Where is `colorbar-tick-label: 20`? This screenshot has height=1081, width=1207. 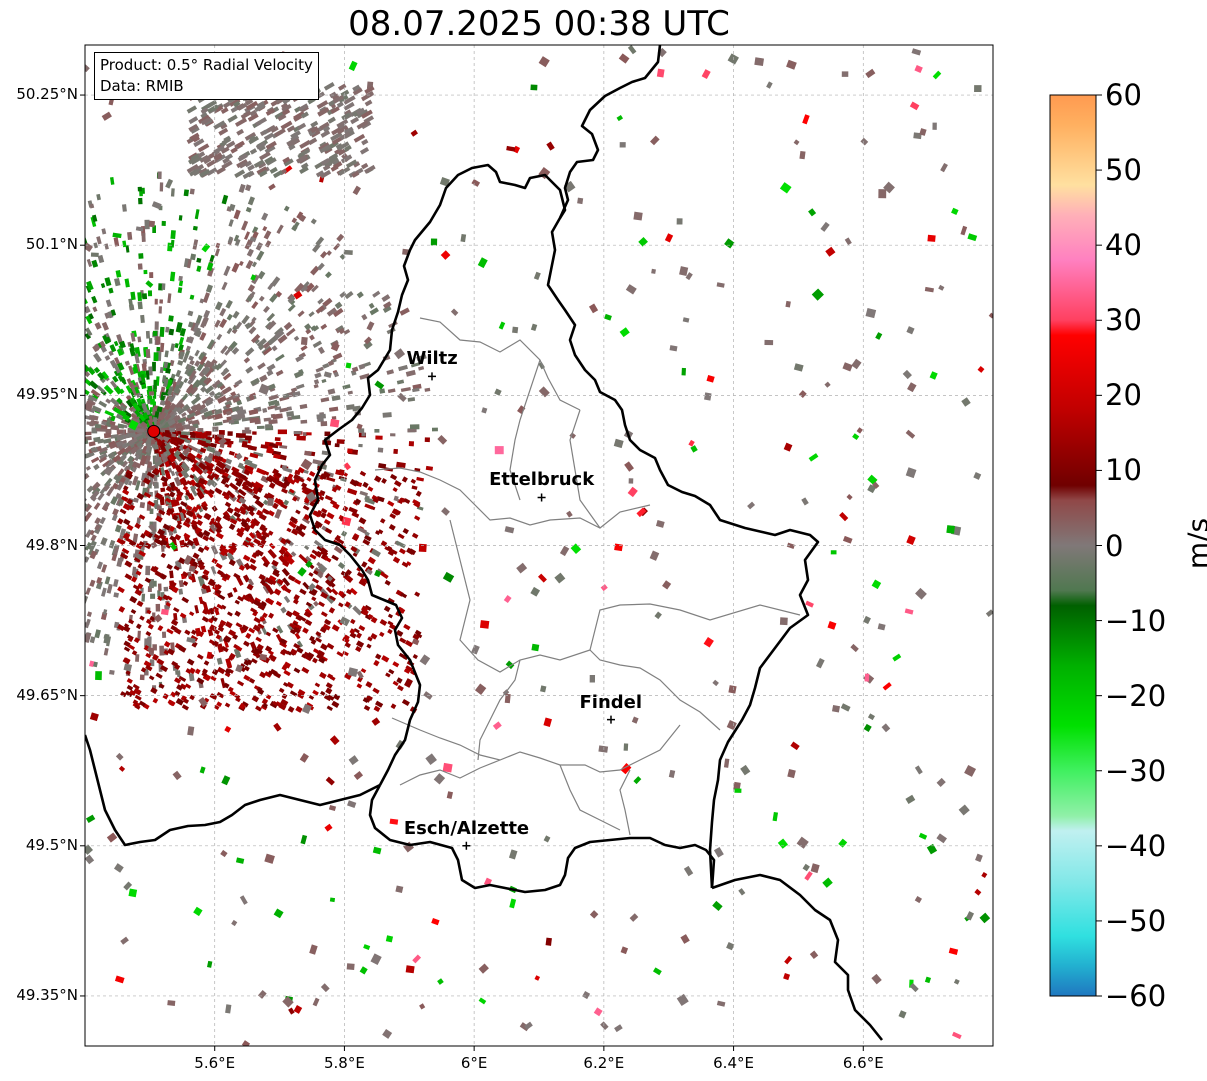 colorbar-tick-label: 20 is located at coordinates (1123, 395).